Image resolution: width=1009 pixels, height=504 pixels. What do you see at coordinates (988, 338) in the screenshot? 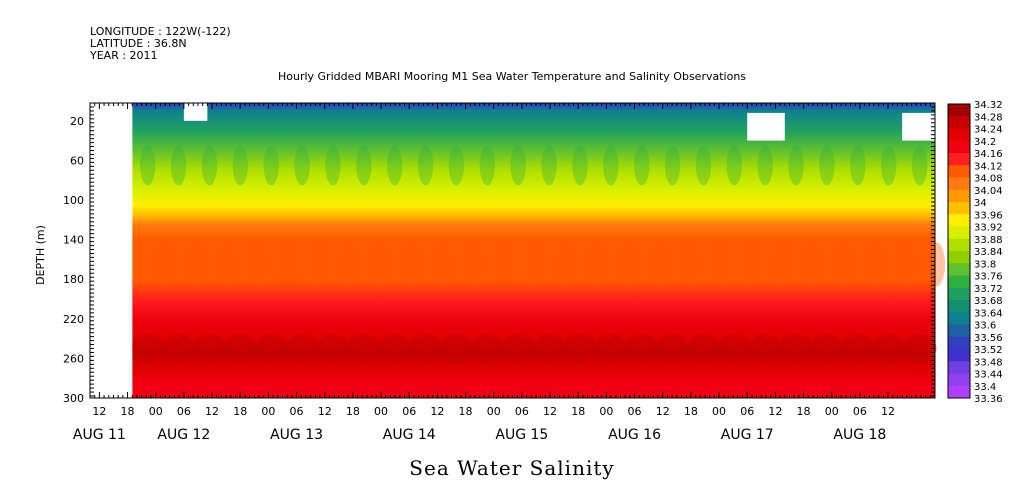
I see `colorbar-label: 33.56` at bounding box center [988, 338].